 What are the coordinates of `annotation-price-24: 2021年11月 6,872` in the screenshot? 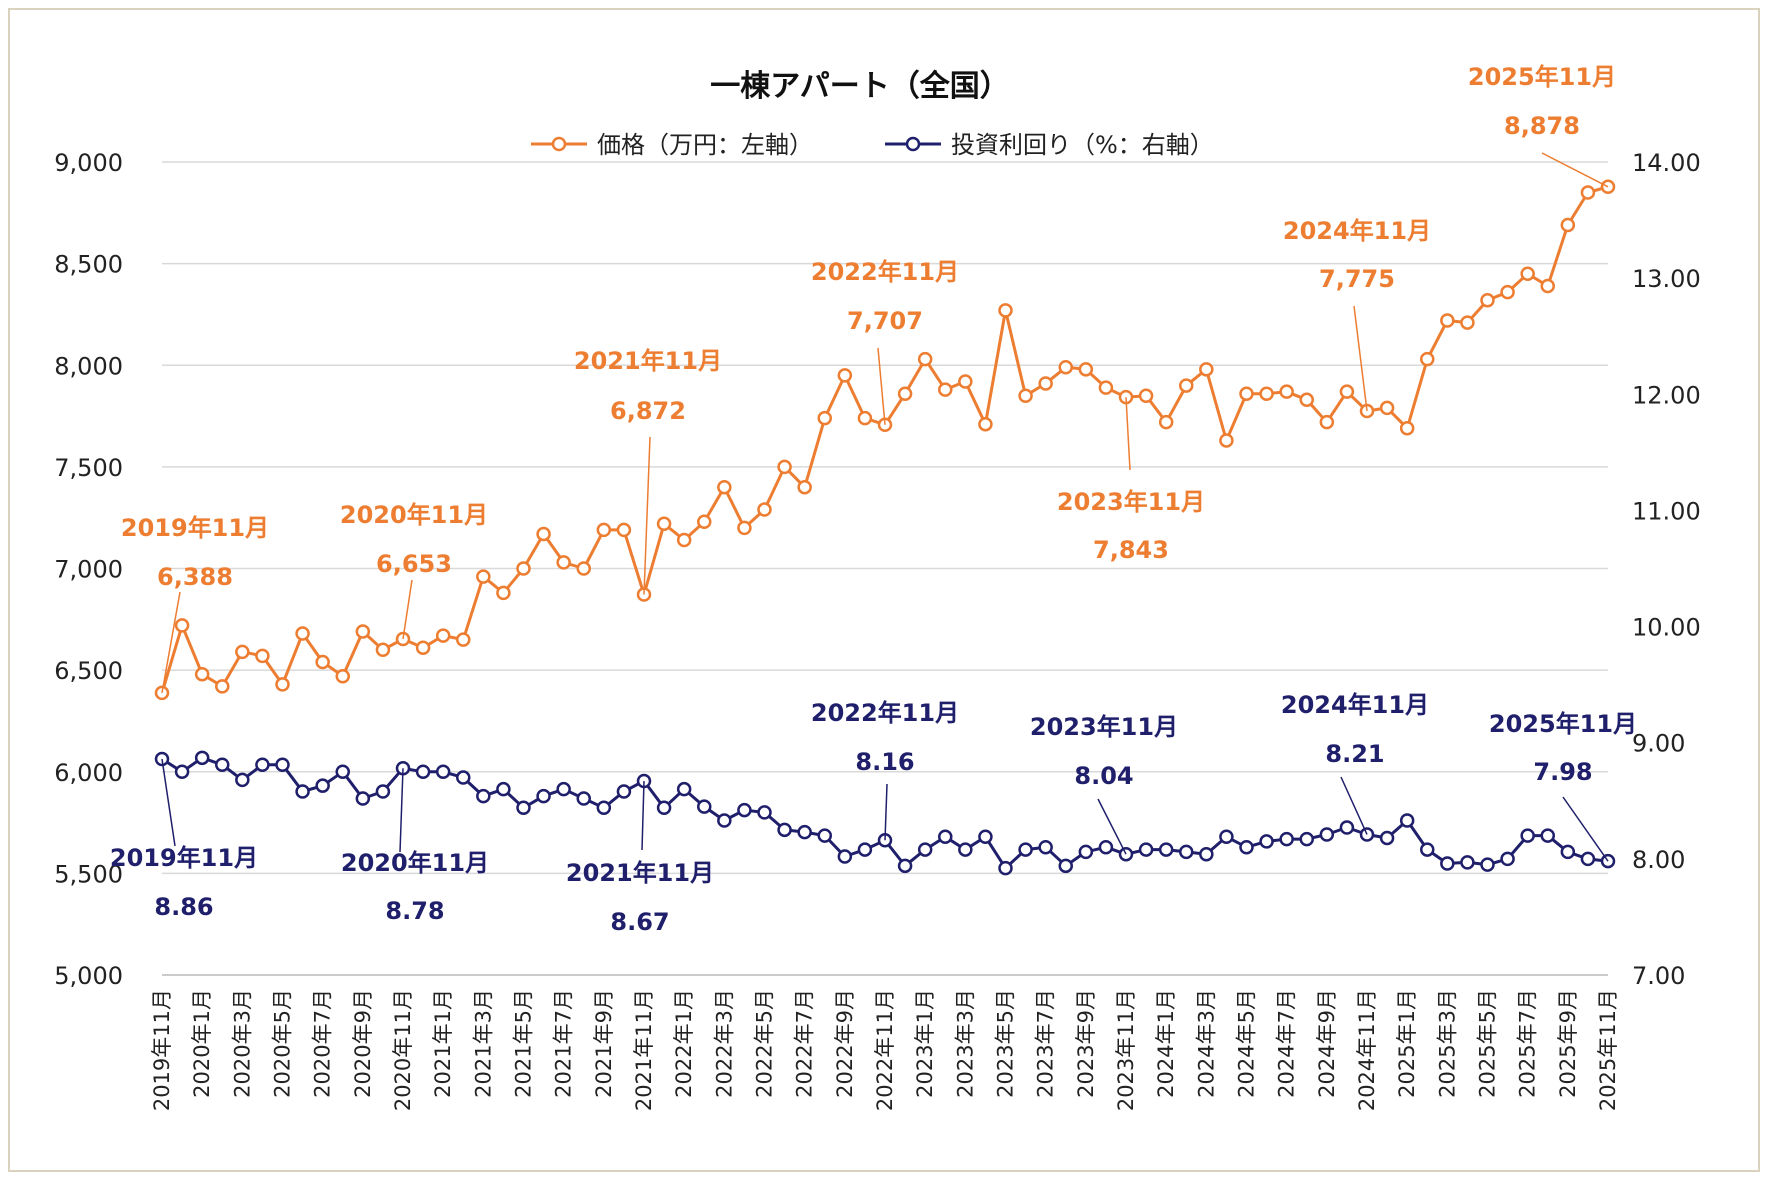 It's located at (648, 471).